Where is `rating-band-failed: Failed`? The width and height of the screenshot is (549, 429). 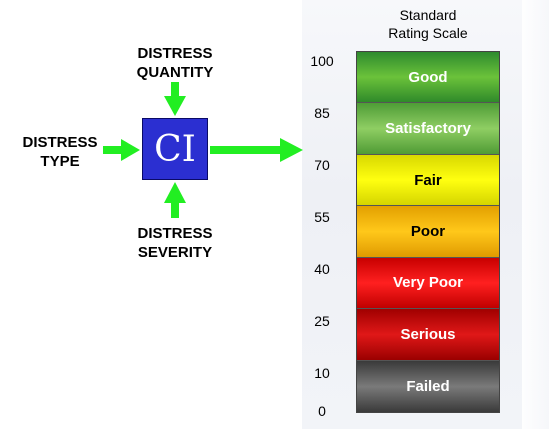
rating-band-failed: Failed is located at coordinates (428, 386).